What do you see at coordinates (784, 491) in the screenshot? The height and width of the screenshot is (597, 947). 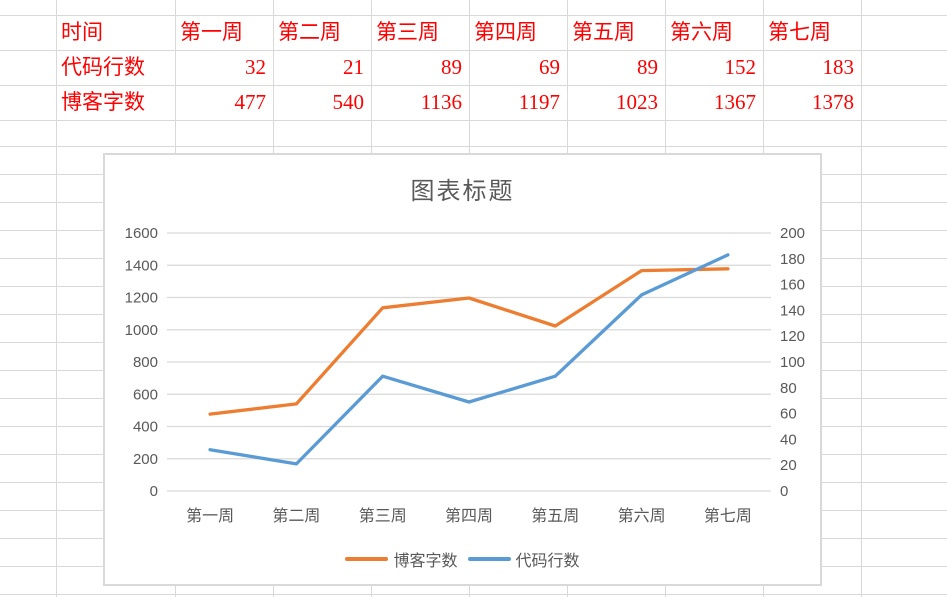 I see `right-axis-tick-label: 0` at bounding box center [784, 491].